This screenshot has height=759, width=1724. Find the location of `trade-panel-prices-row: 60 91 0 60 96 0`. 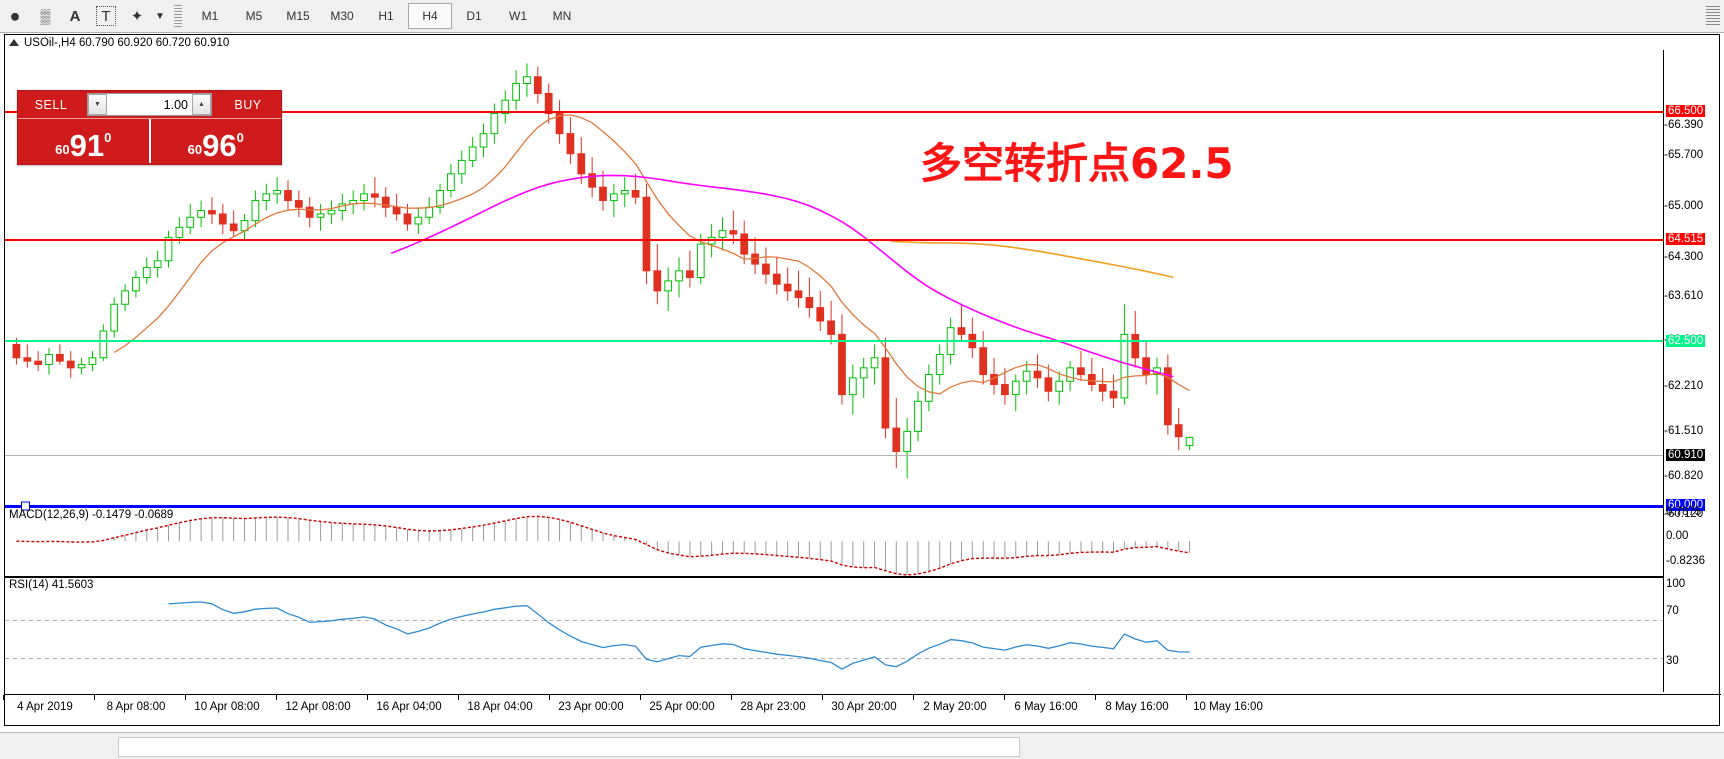

trade-panel-prices-row: 60 91 0 60 96 0 is located at coordinates (149, 140).